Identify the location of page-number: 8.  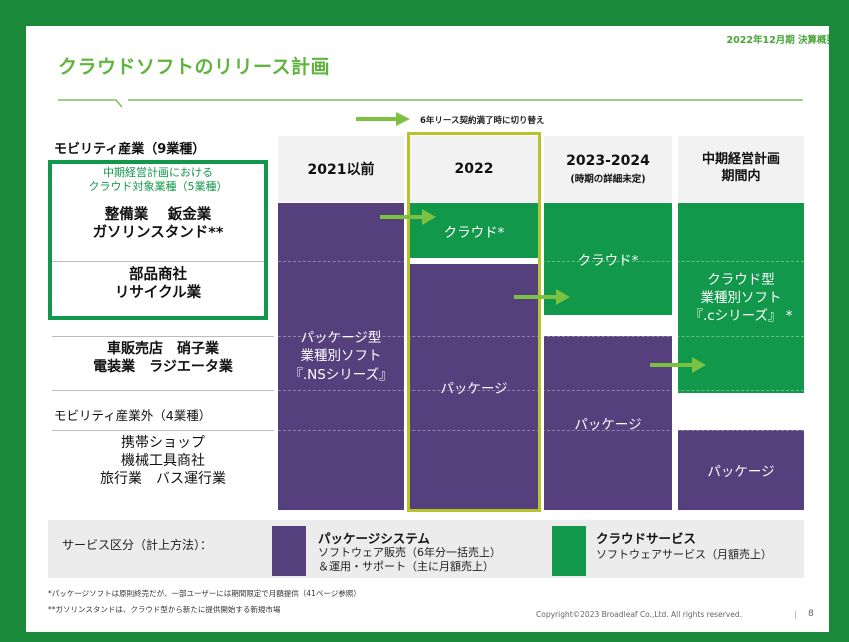
(811, 614).